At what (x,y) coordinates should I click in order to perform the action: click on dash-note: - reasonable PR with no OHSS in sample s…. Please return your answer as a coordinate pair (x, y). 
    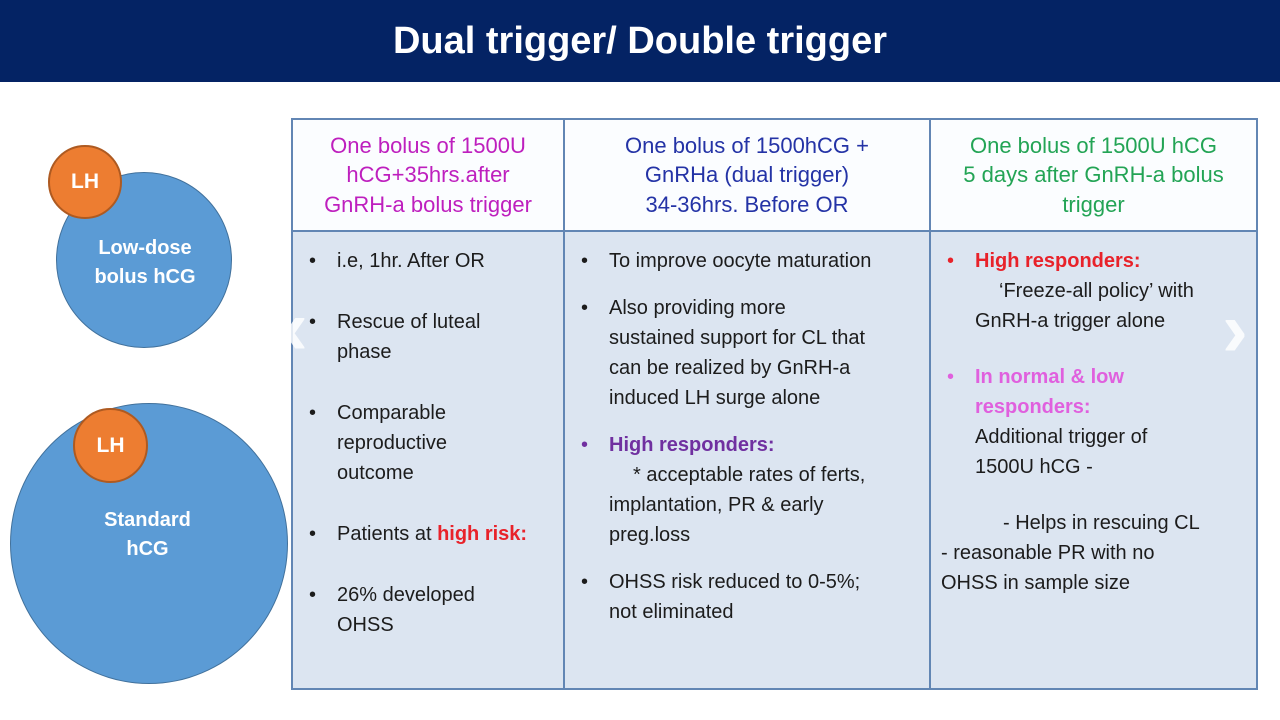
    Looking at the image, I should click on (1048, 568).